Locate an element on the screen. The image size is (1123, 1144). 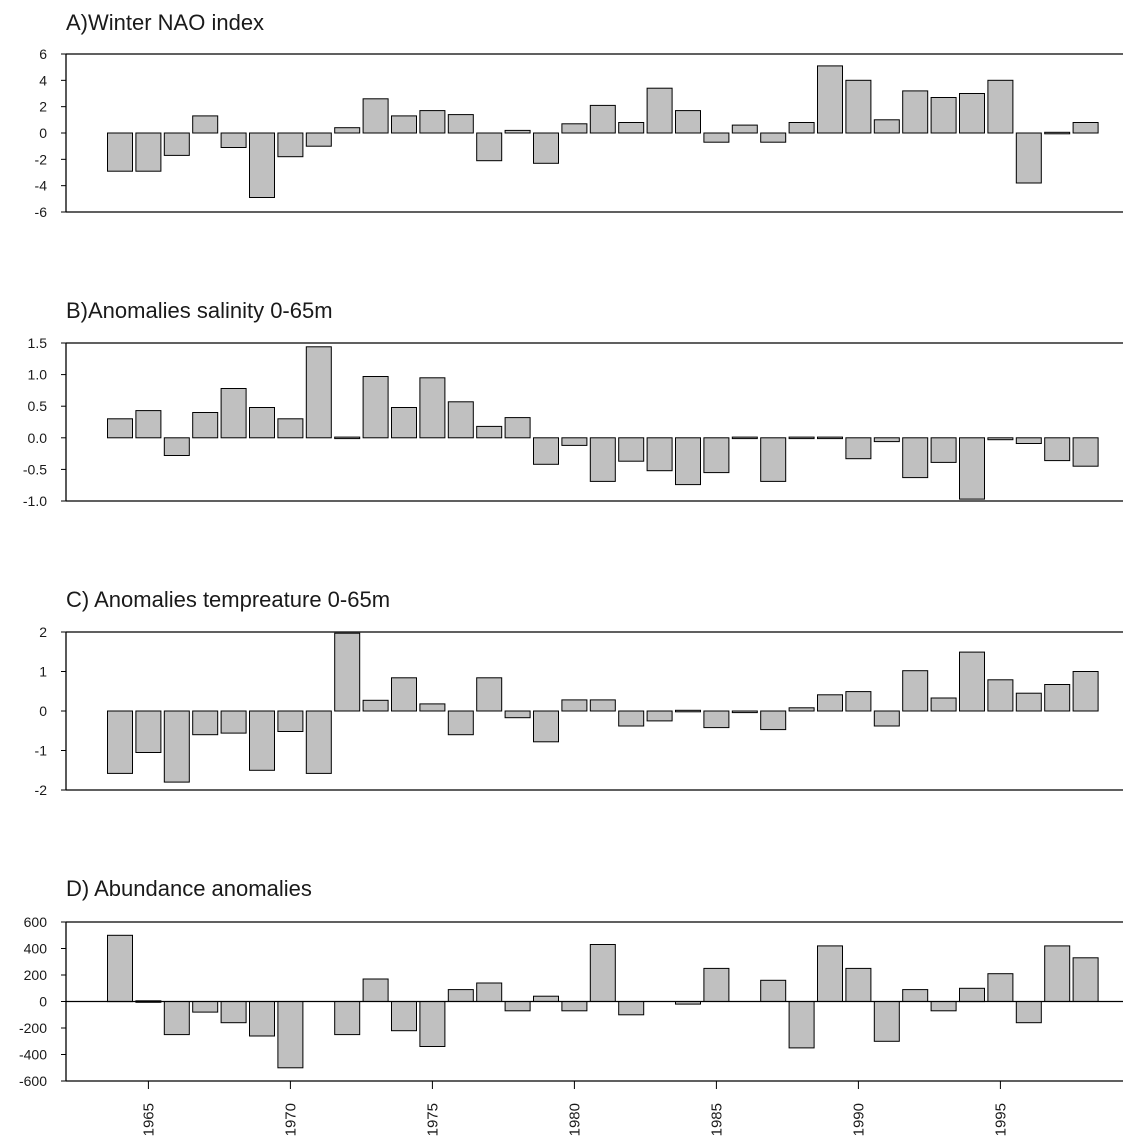
panel-c-bar-1973 is located at coordinates (375, 705).